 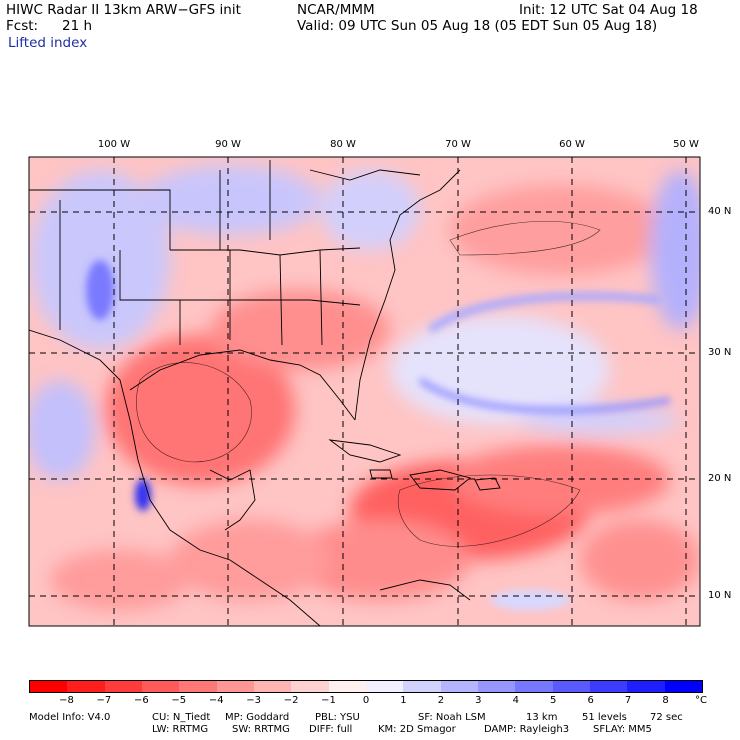 I want to click on org-label: NCAR/MMM, so click(x=336, y=10).